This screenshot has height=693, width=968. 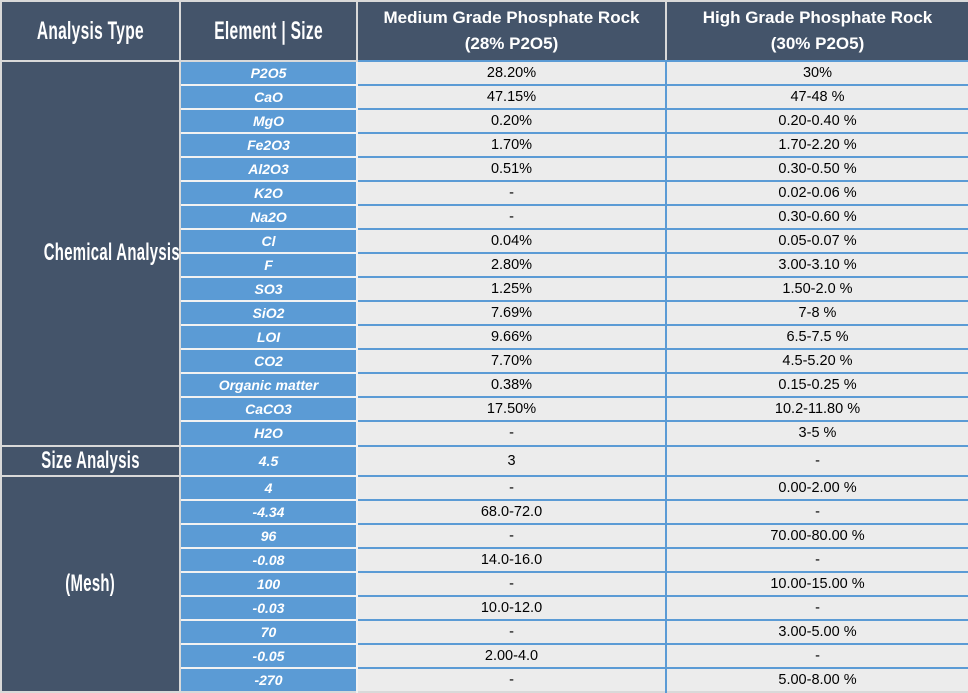 I want to click on high-grade-value-cell: 3.00-5.00 %, so click(x=816, y=631).